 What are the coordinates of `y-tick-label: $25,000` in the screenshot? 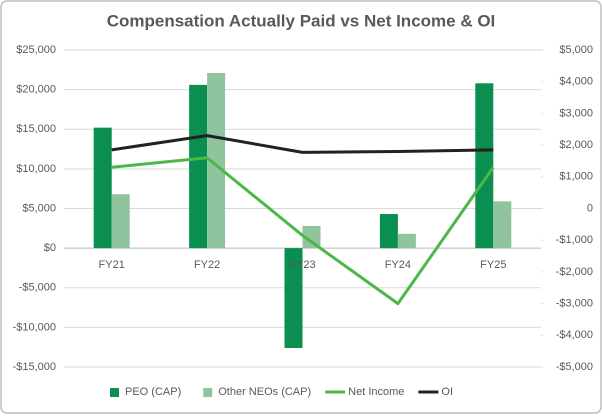 It's located at (36, 50).